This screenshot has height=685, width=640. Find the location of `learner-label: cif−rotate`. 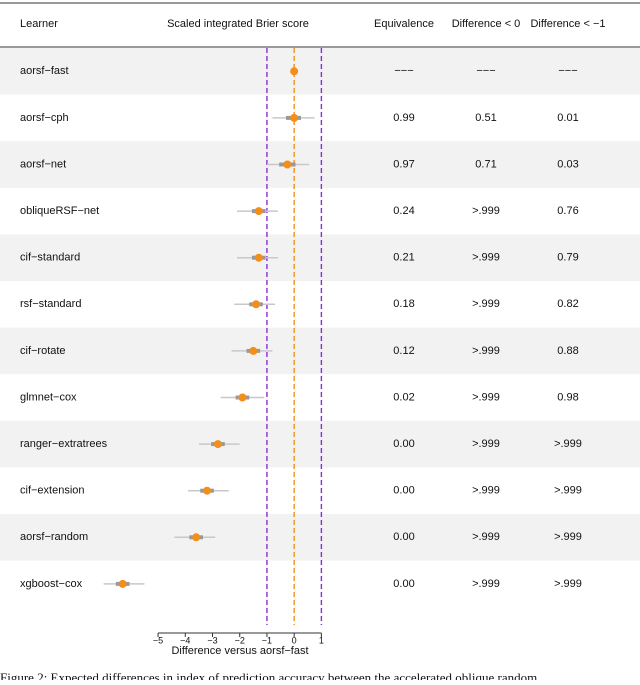

learner-label: cif−rotate is located at coordinates (43, 351).